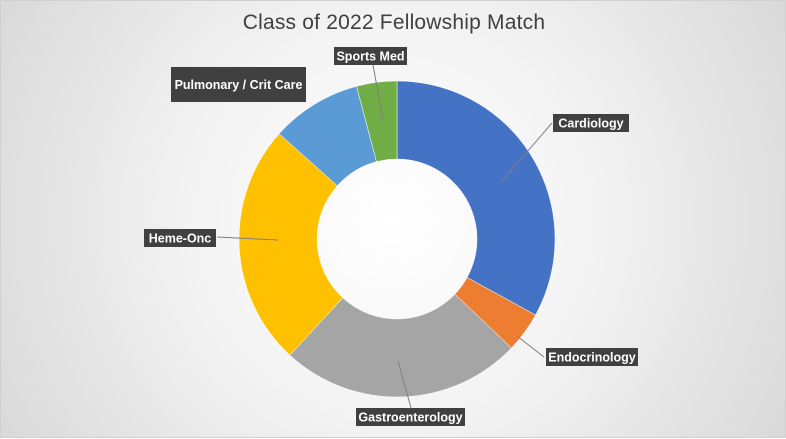 The width and height of the screenshot is (786, 439). What do you see at coordinates (404, 384) in the screenshot?
I see `leader-line-gastroenterology` at bounding box center [404, 384].